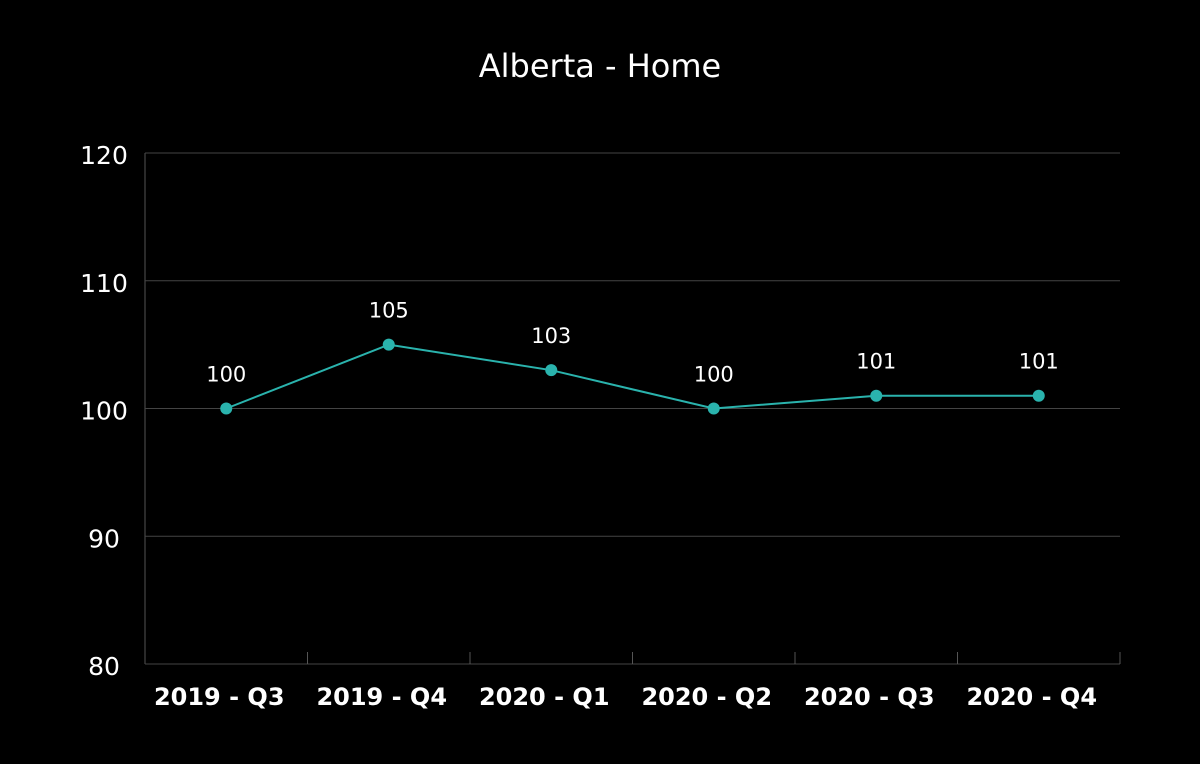 The image size is (1200, 764). I want to click on data-label: 103, so click(551, 336).